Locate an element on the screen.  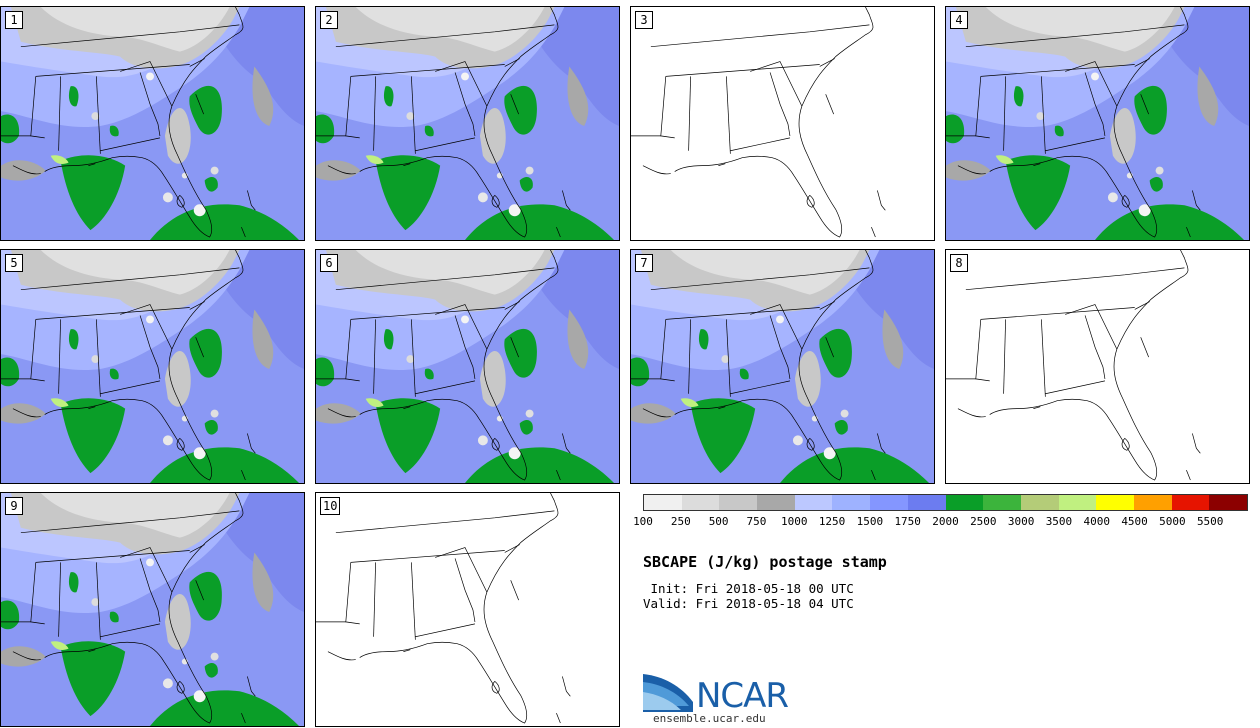
ensemble-url-link: ensemble.ucar.edu is located at coordinates (709, 718).